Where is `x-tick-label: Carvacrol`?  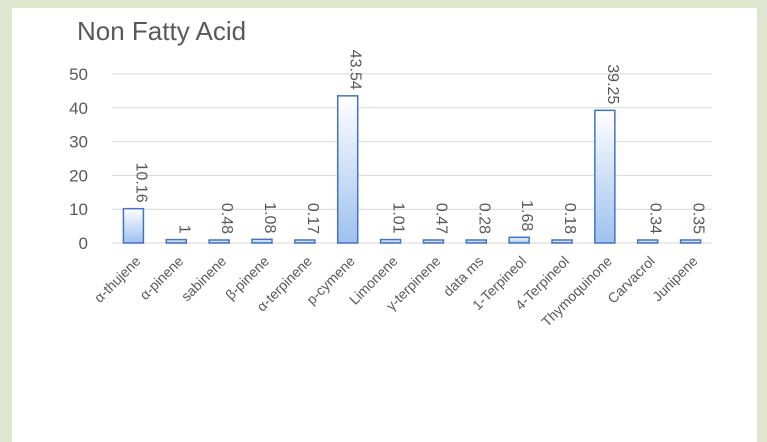
x-tick-label: Carvacrol is located at coordinates (631, 280).